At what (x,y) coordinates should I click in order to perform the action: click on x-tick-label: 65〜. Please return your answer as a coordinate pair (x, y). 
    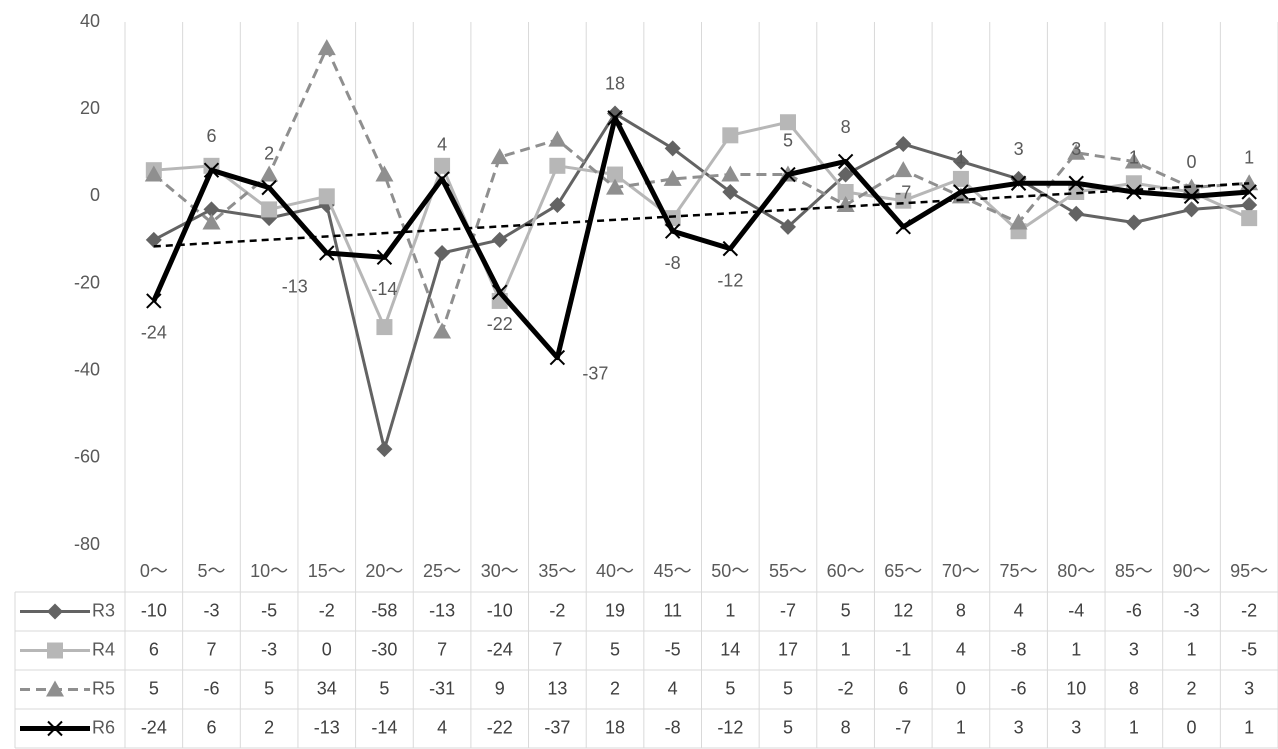
    Looking at the image, I should click on (903, 571).